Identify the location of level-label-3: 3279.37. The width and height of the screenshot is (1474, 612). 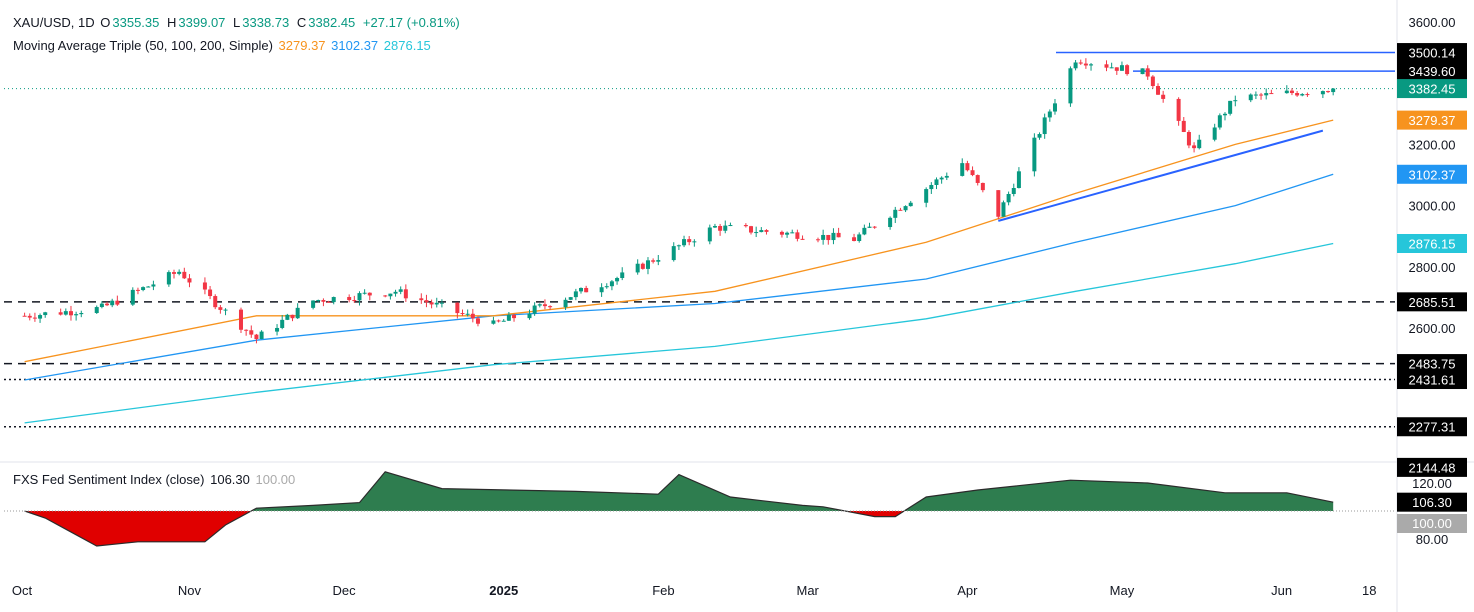
(1432, 120).